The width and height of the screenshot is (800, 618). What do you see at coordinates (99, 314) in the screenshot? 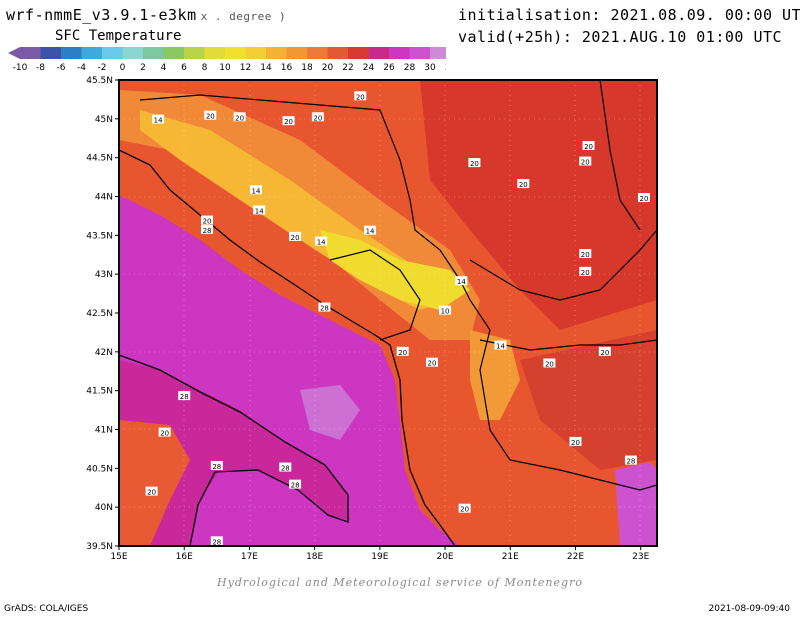
I see `lat-label: 42.5N` at bounding box center [99, 314].